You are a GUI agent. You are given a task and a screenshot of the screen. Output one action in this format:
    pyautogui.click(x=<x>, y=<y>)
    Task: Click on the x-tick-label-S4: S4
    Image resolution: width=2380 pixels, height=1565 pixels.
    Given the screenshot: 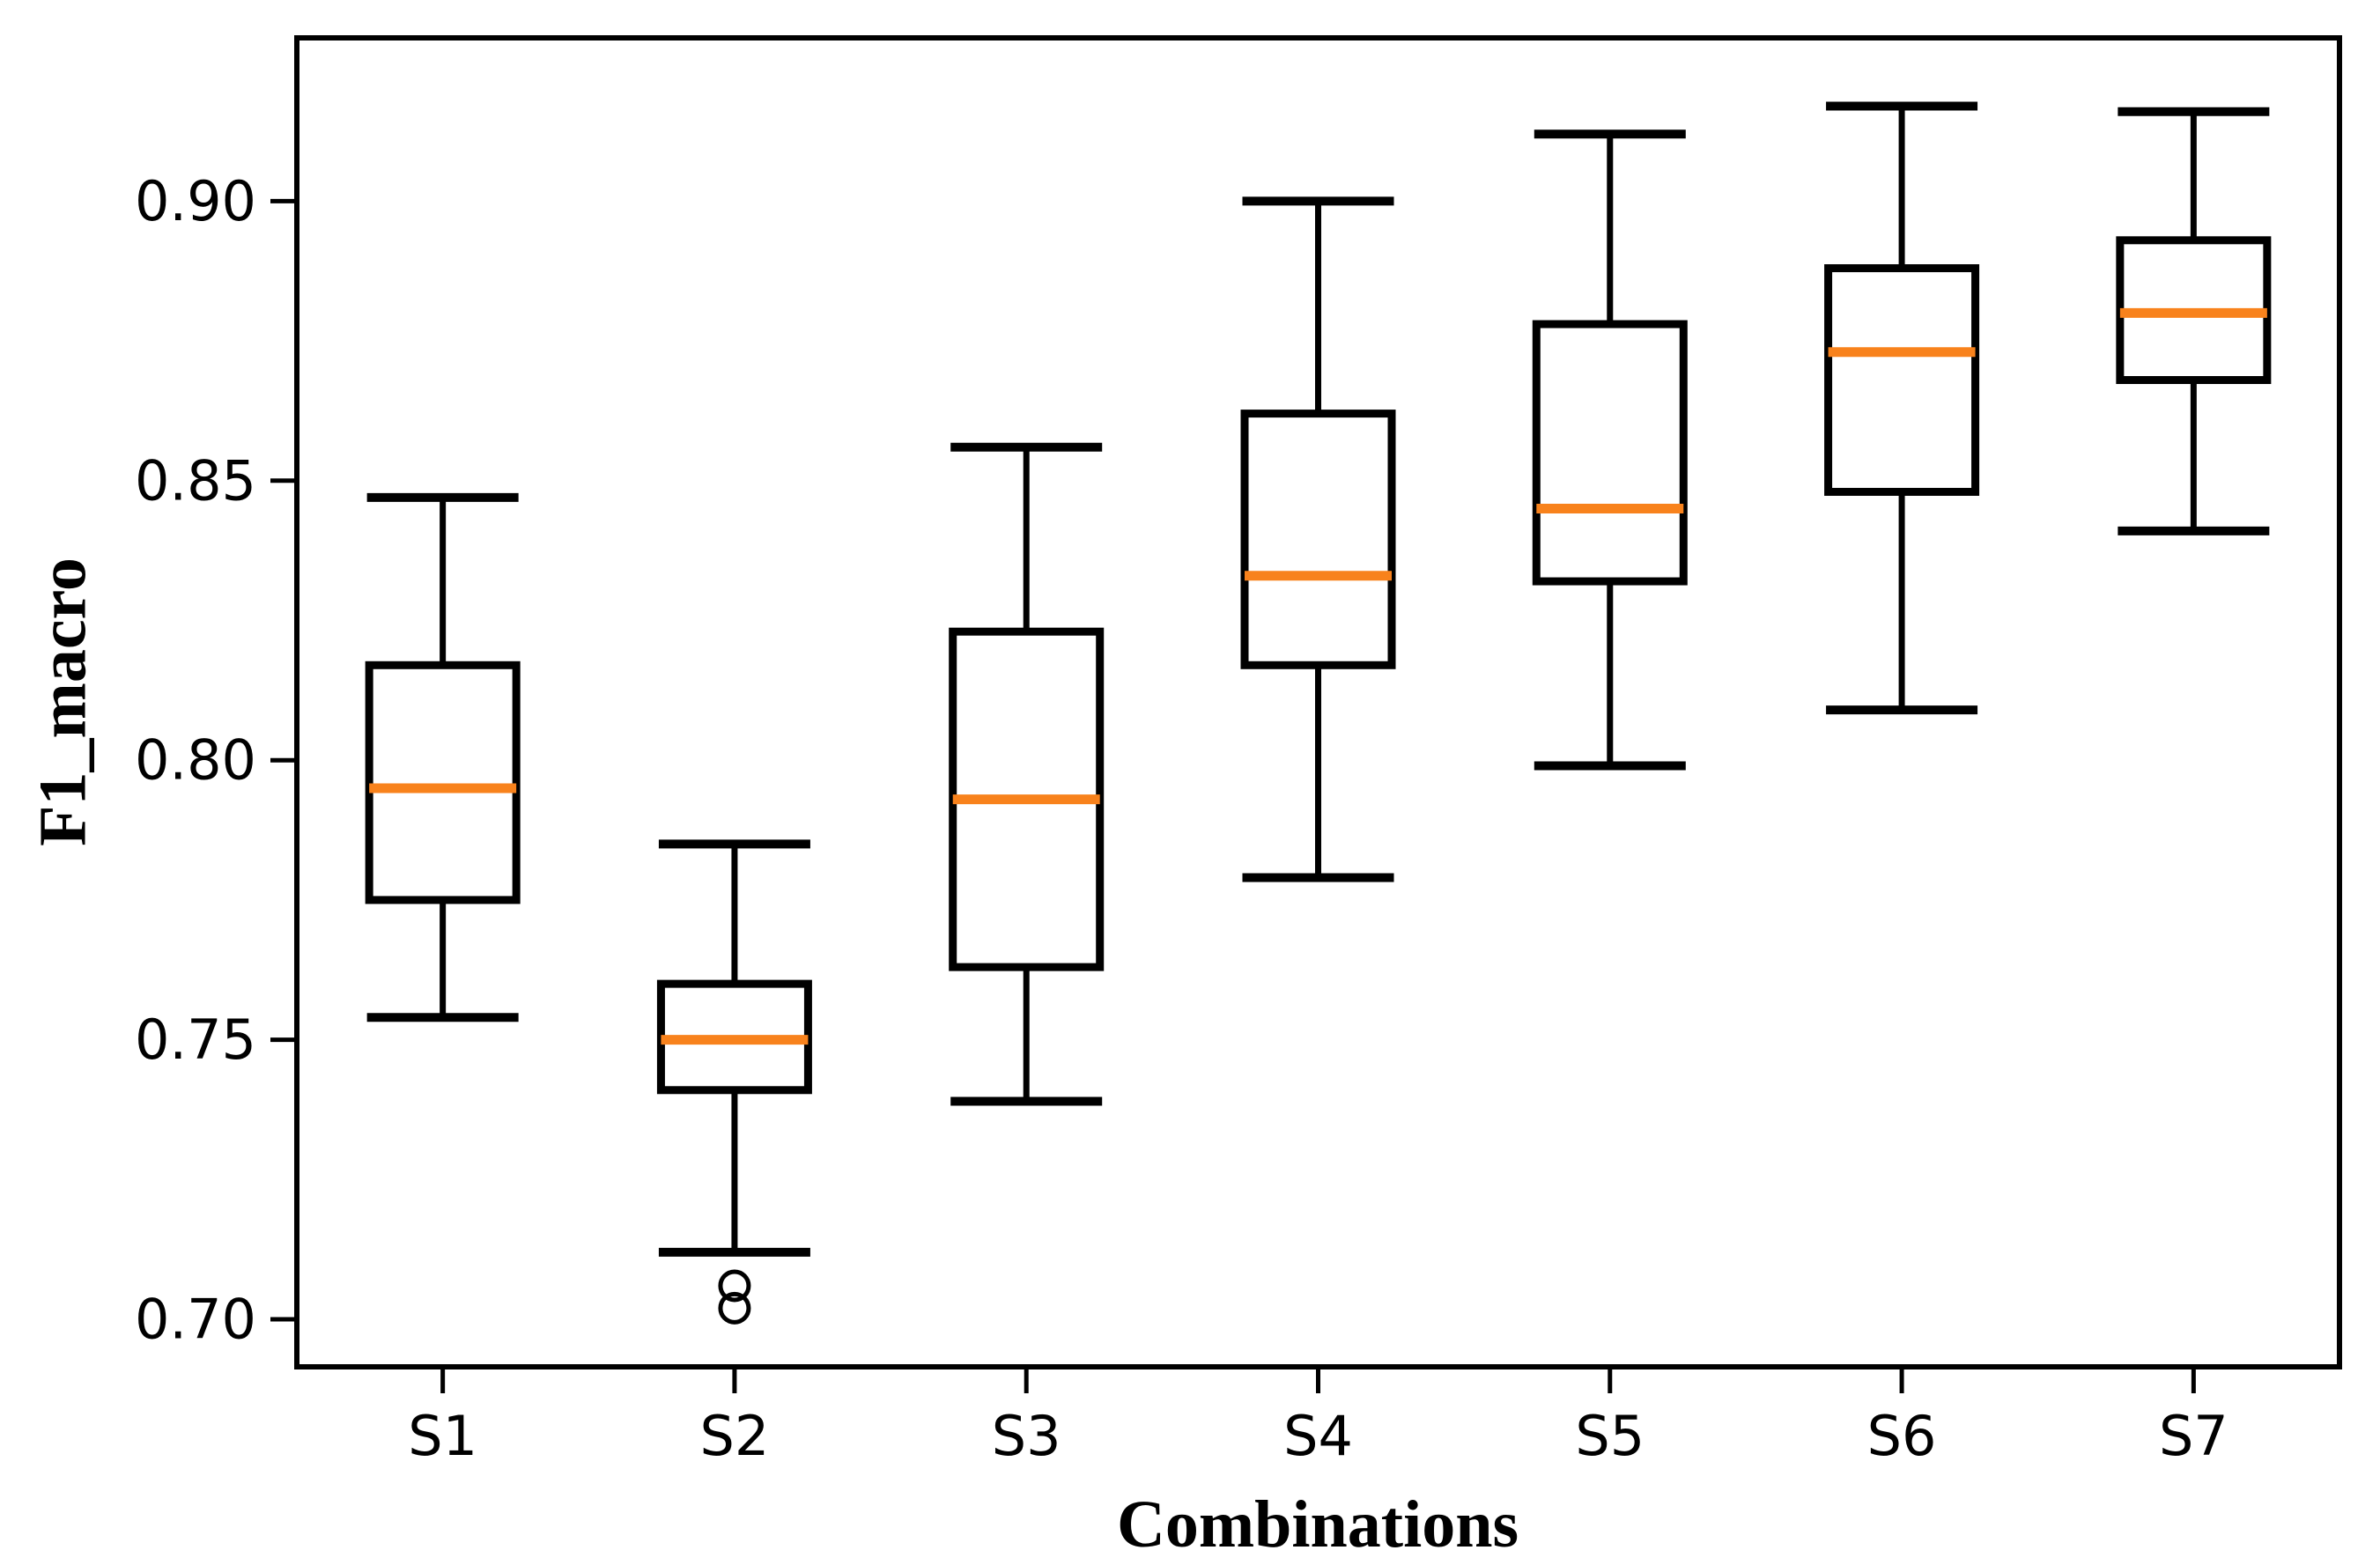 What is the action you would take?
    pyautogui.click(x=1318, y=1436)
    